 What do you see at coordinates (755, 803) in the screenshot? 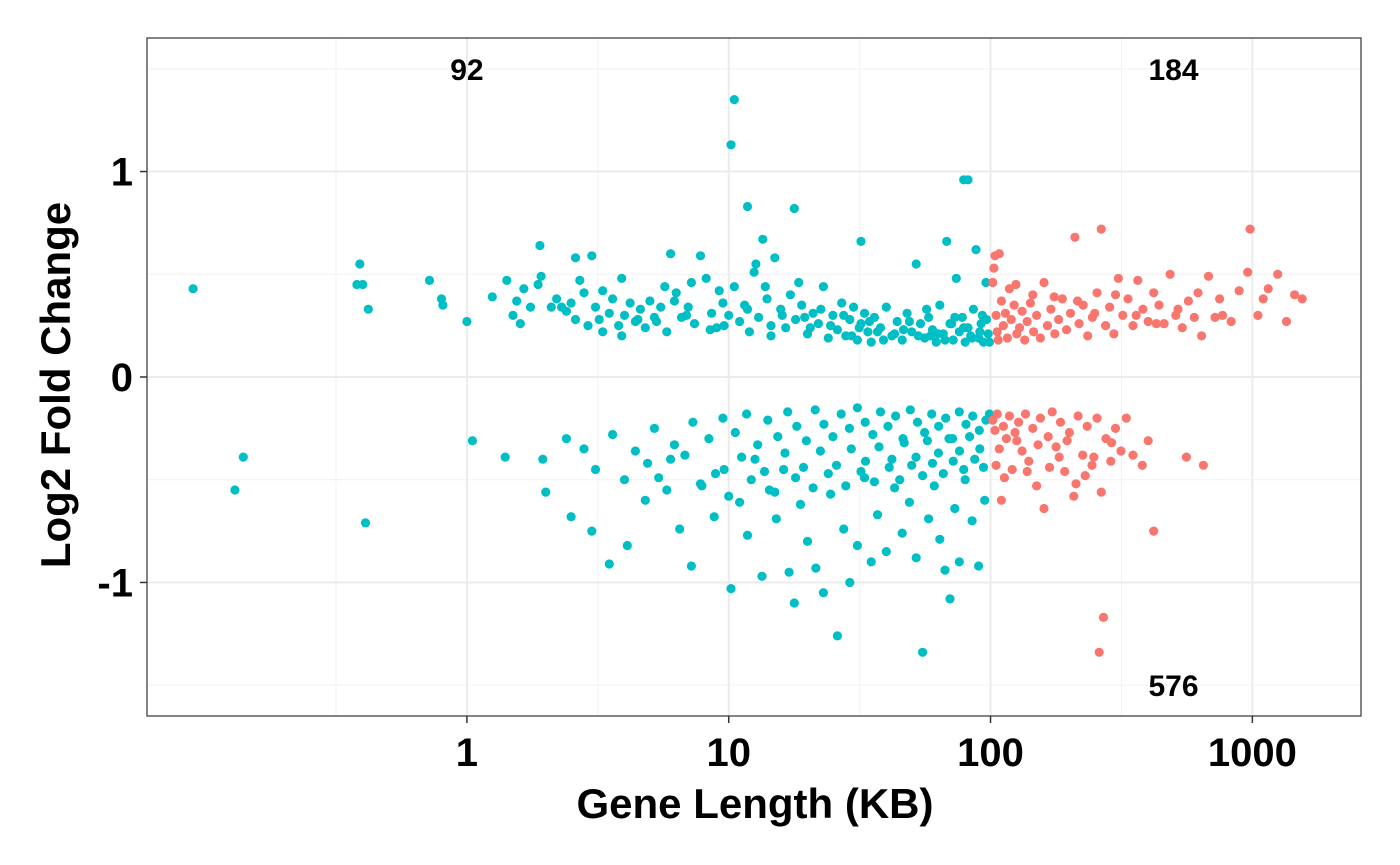
I see `x-axis-title: Gene Length (KB)` at bounding box center [755, 803].